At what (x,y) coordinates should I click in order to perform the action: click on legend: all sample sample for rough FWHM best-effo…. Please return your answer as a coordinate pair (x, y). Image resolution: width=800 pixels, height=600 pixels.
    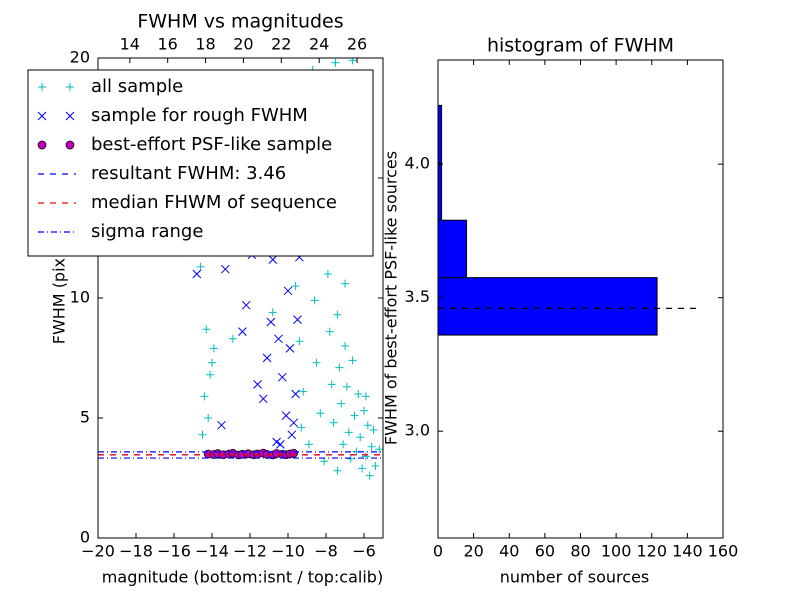
    Looking at the image, I should click on (200, 163).